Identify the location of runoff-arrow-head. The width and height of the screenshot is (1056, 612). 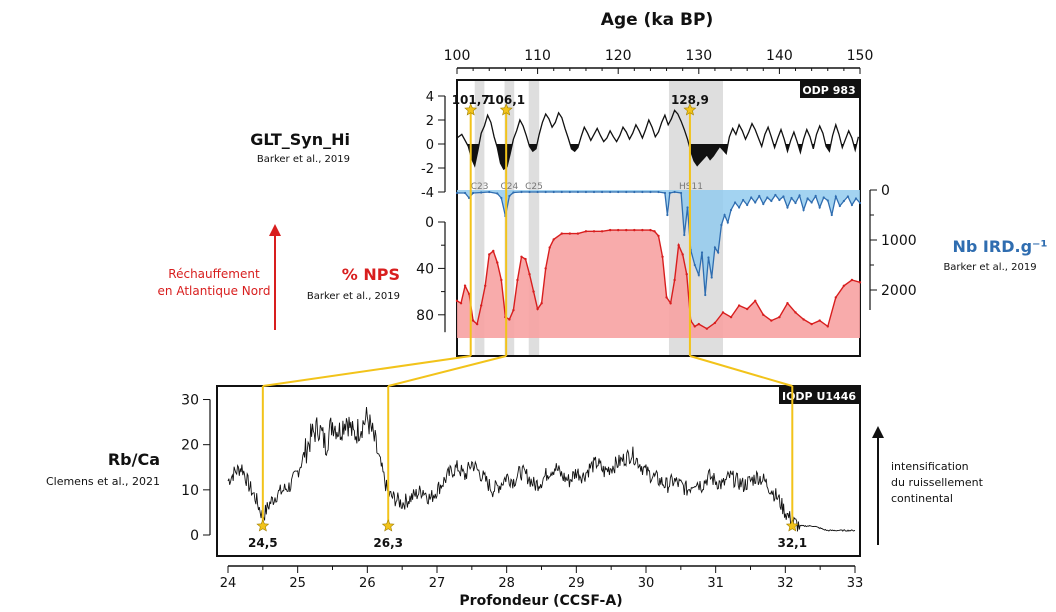
(878, 432).